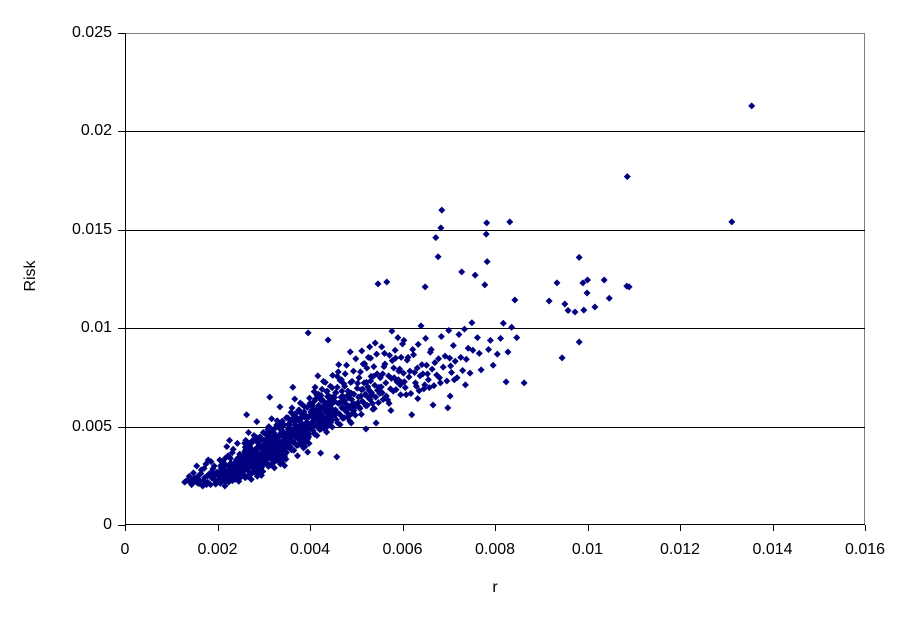  What do you see at coordinates (96, 131) in the screenshot?
I see `y-tick-label: 0.02` at bounding box center [96, 131].